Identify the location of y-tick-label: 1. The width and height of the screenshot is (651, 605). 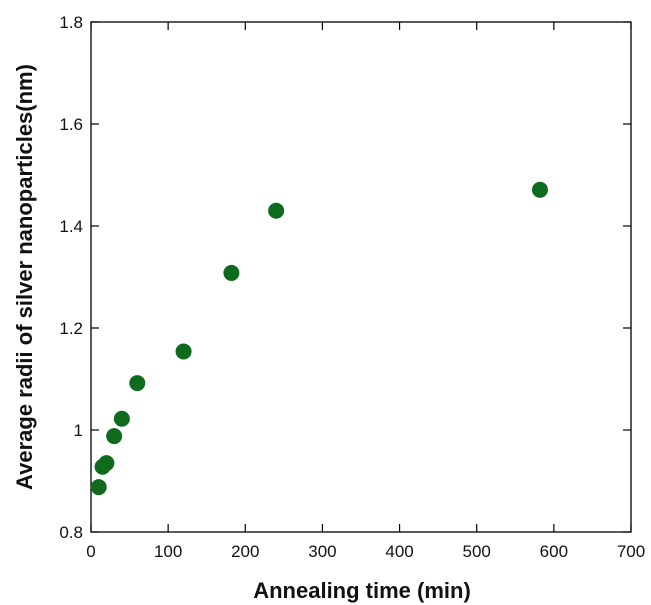
(78, 430).